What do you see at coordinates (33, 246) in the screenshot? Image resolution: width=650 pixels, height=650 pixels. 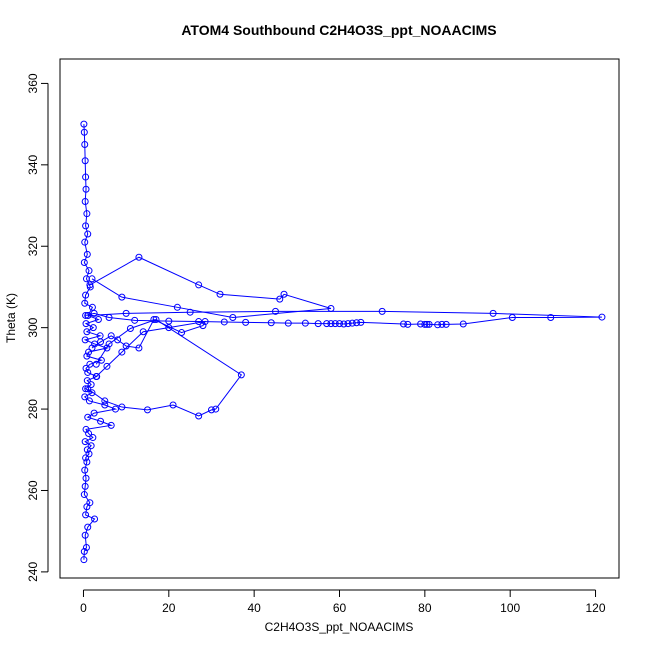 I see `y-tick-label: 320` at bounding box center [33, 246].